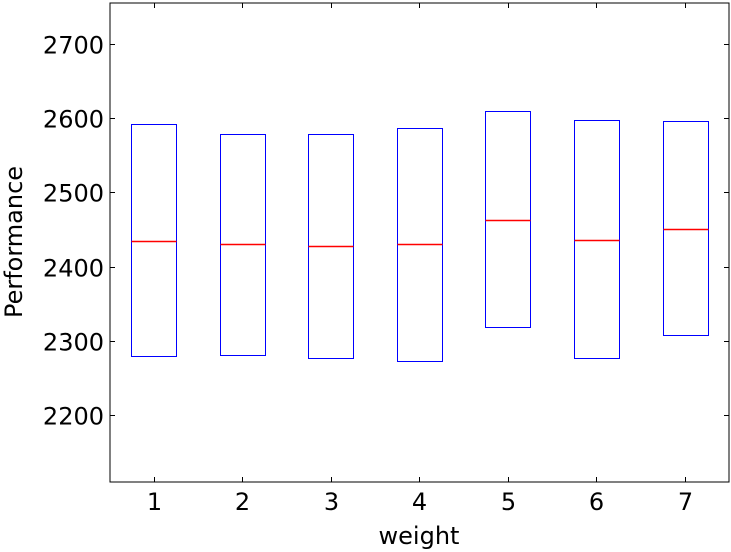  I want to click on y-tick-label: 2400, so click(73, 269).